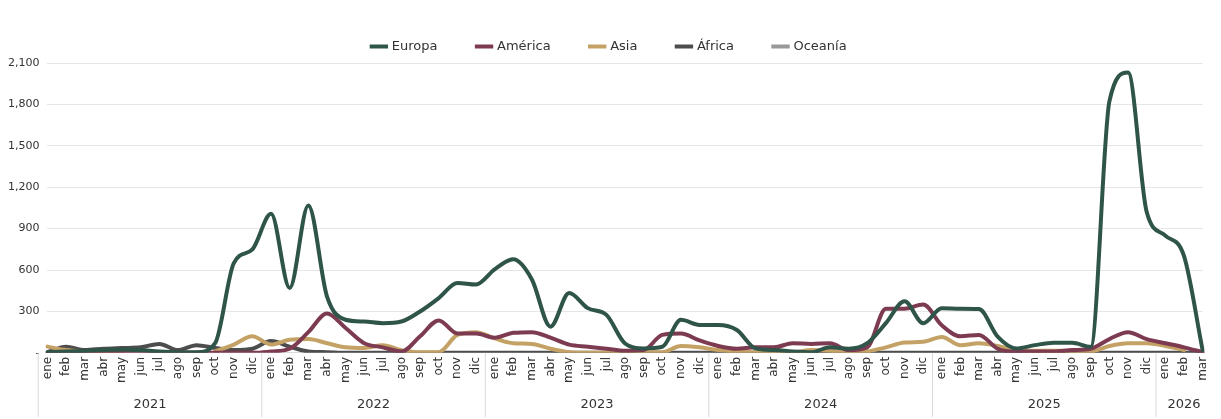 The image size is (1221, 419). I want to click on legend-label: Europa, so click(414, 45).